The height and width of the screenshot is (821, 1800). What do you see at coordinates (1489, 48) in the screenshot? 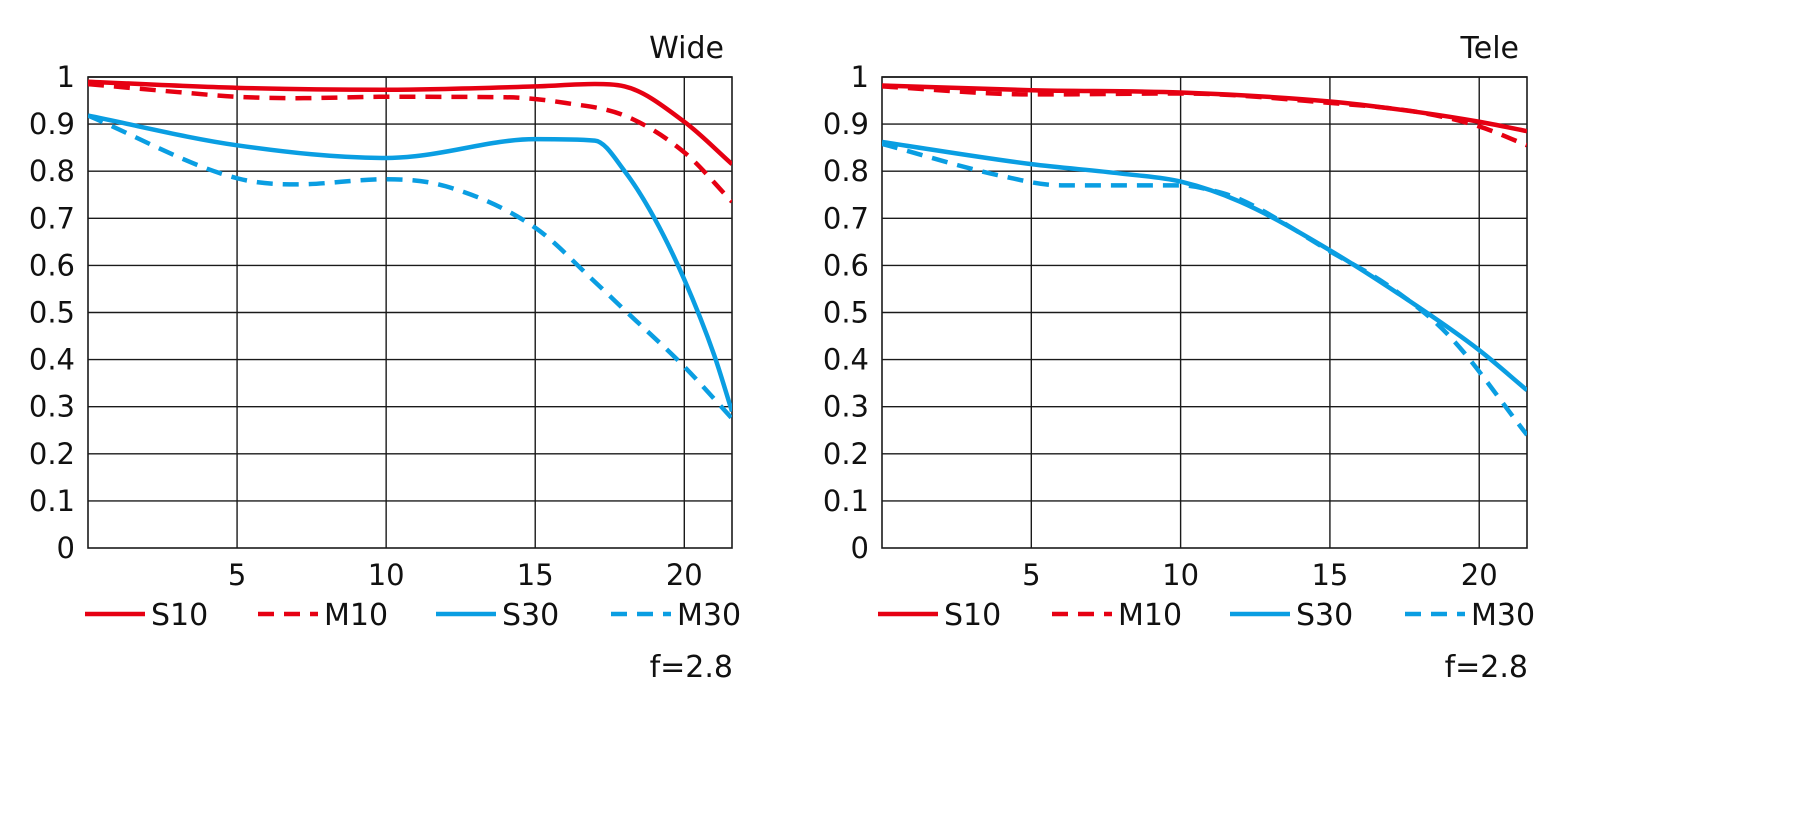
I see `chart-title: Tele` at bounding box center [1489, 48].